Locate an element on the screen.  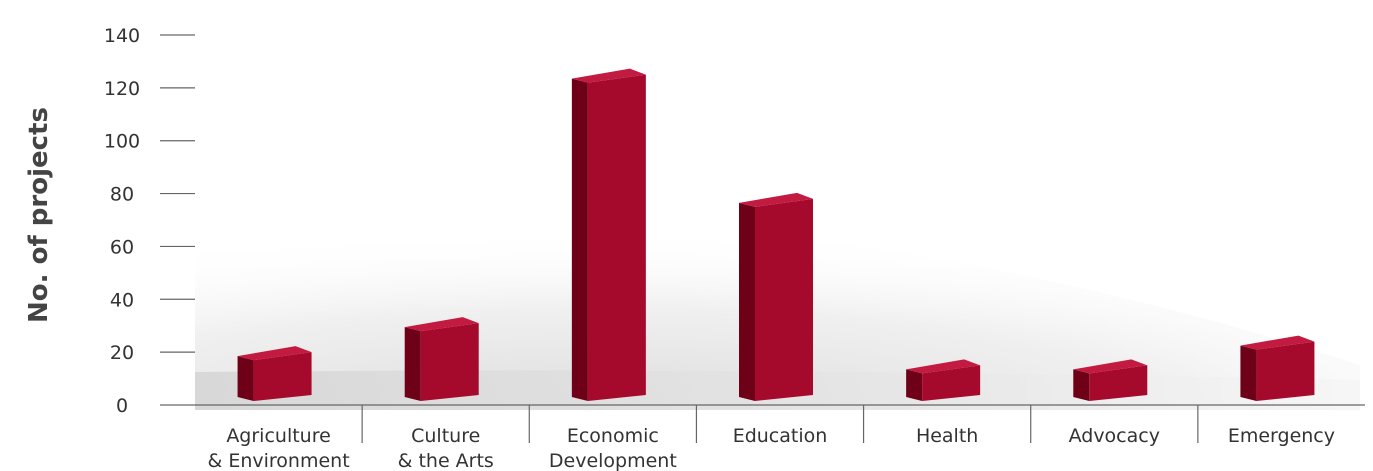
x-category-label-line: Culture is located at coordinates (445, 436).